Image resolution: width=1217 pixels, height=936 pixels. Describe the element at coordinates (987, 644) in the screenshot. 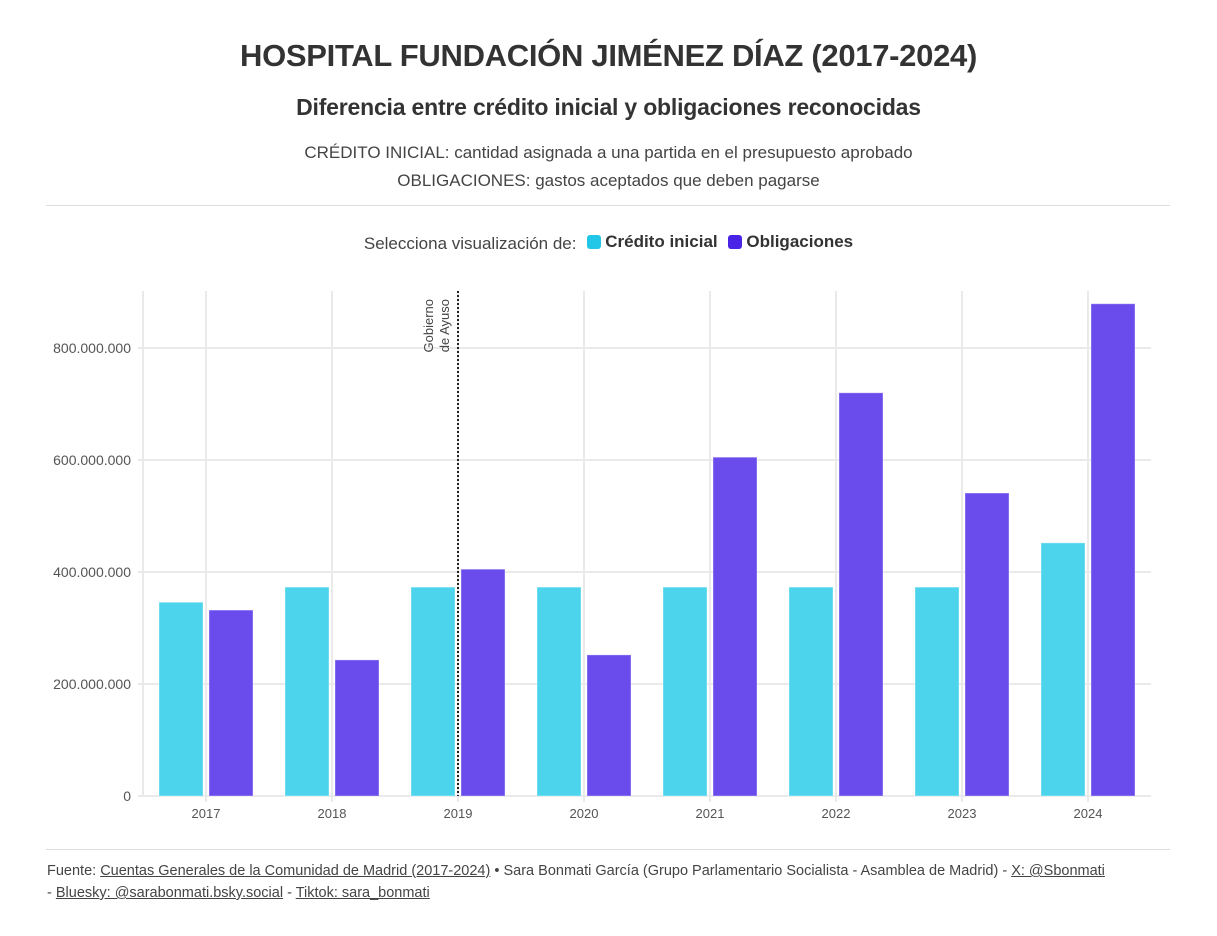

I see `bar-obligaciones-2023` at that location.